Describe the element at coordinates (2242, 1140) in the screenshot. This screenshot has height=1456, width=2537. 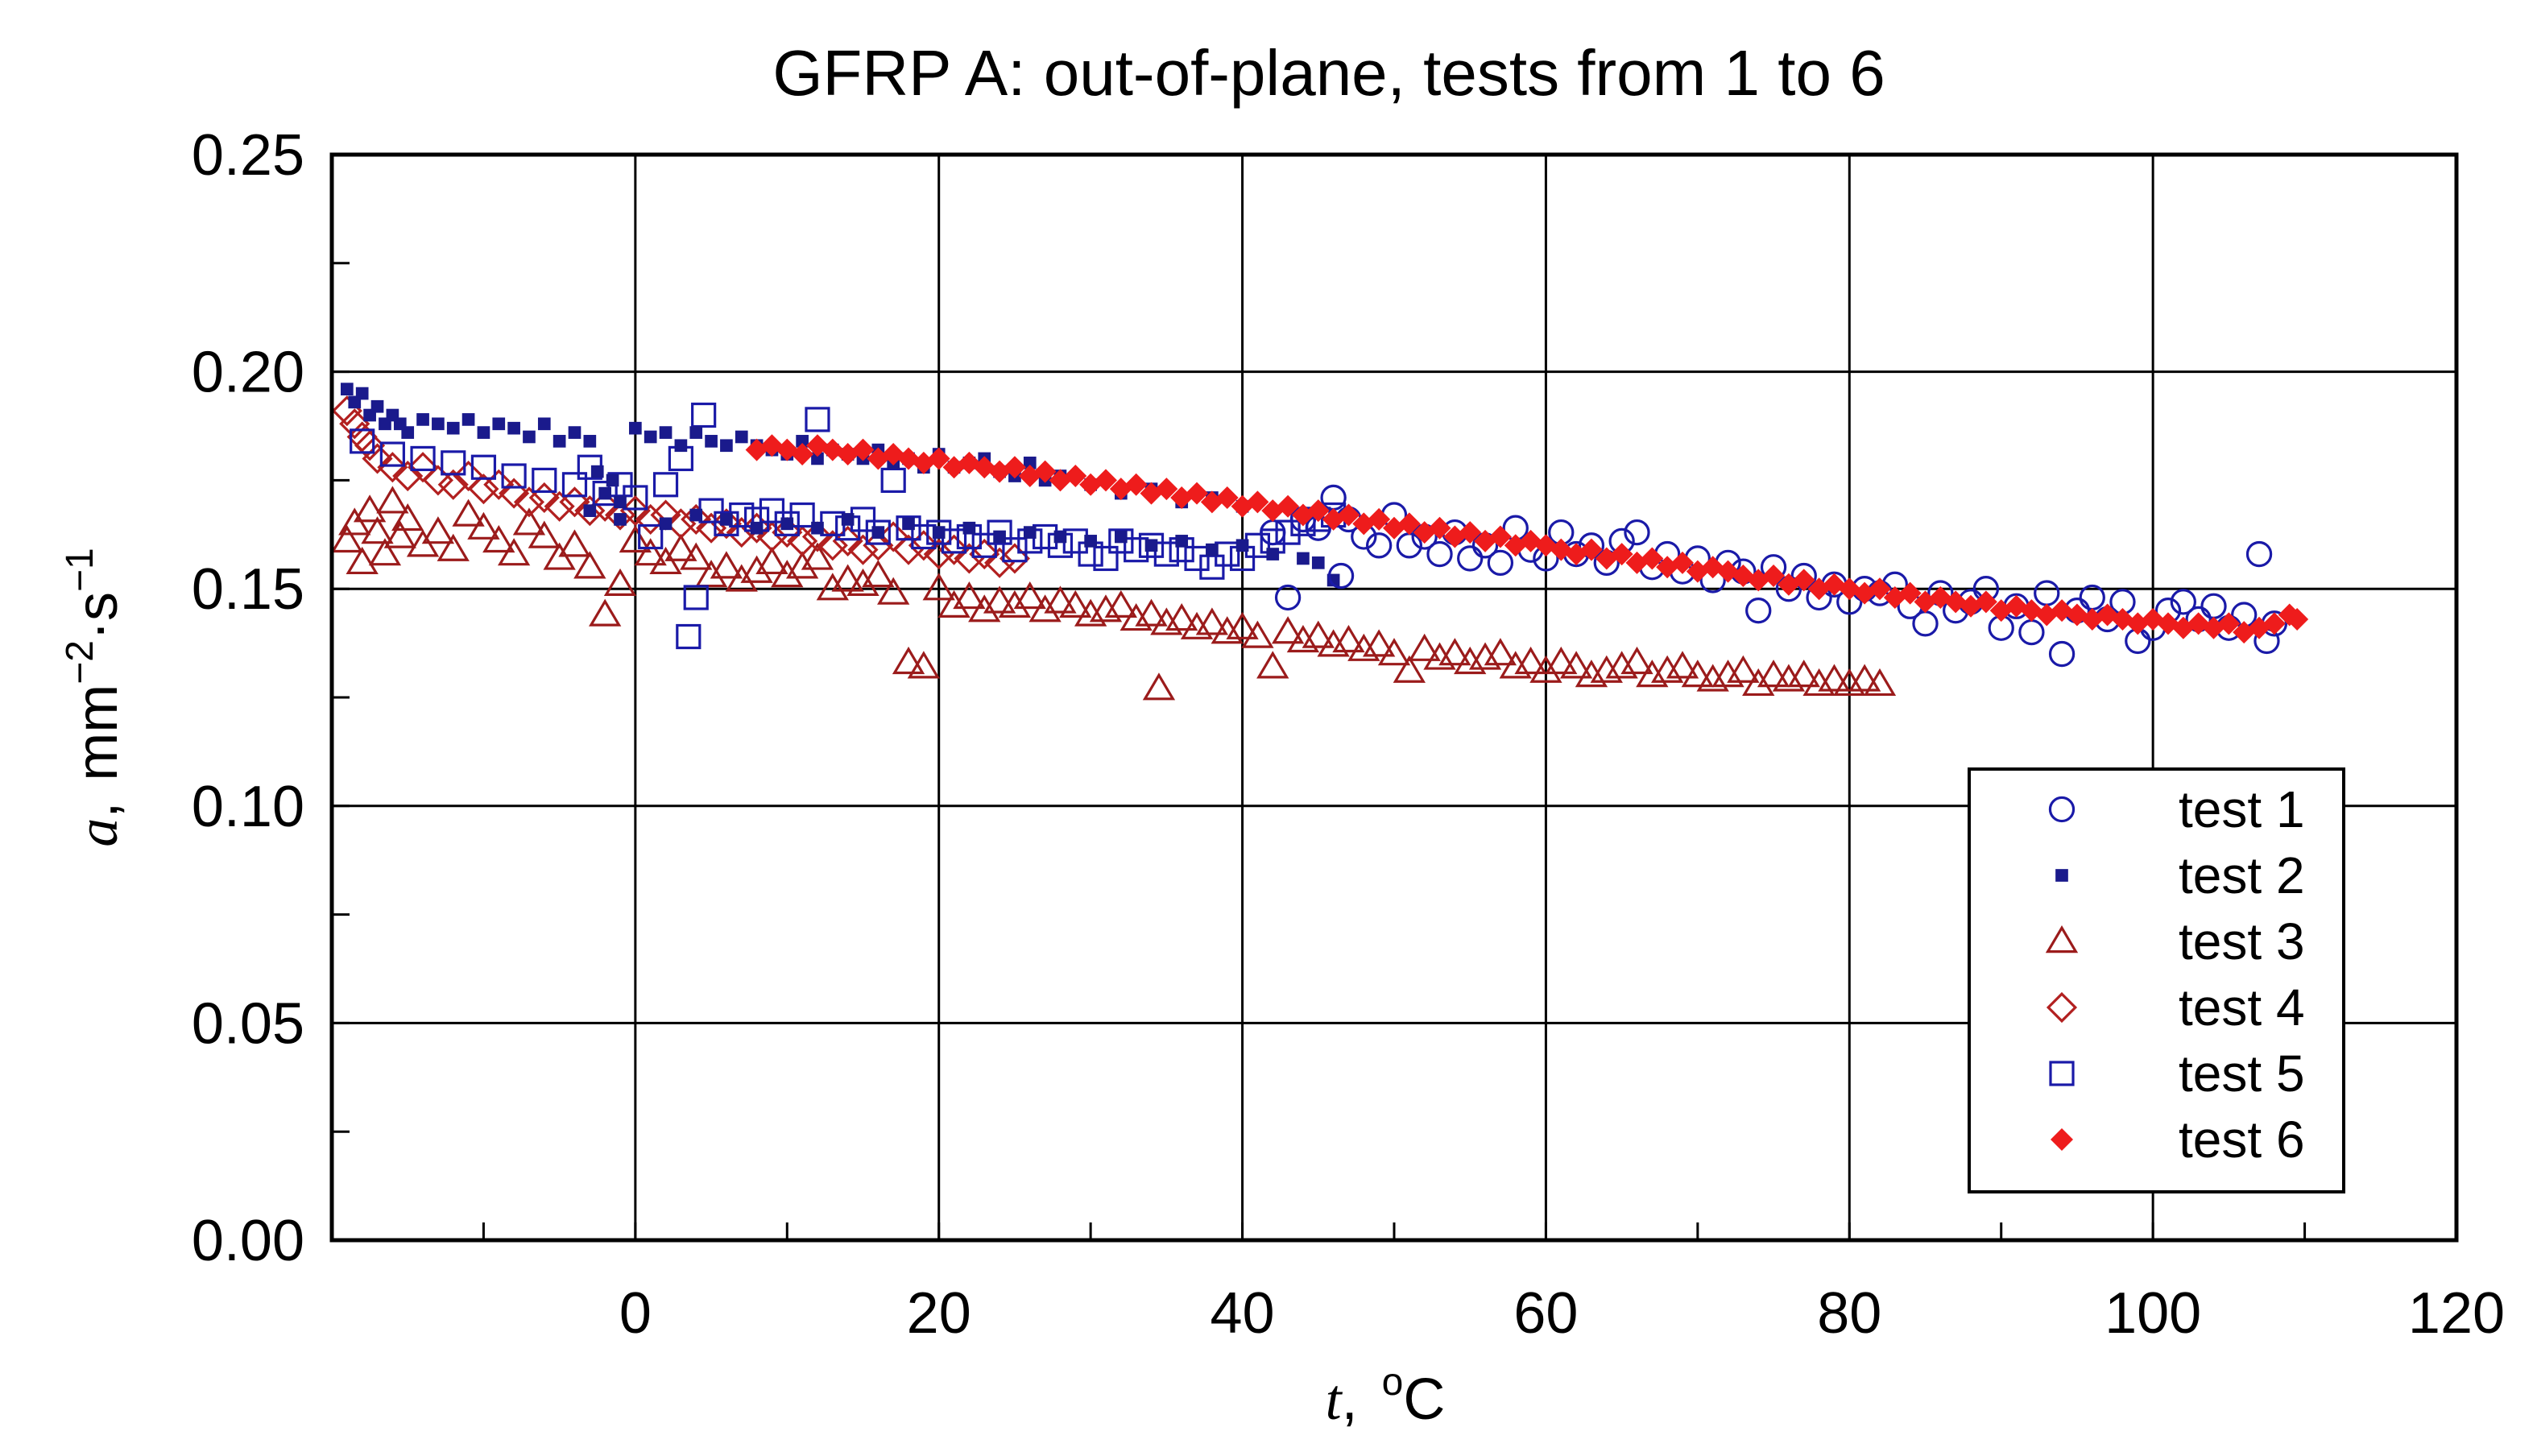
I see `legend-label-6: test 6` at that location.